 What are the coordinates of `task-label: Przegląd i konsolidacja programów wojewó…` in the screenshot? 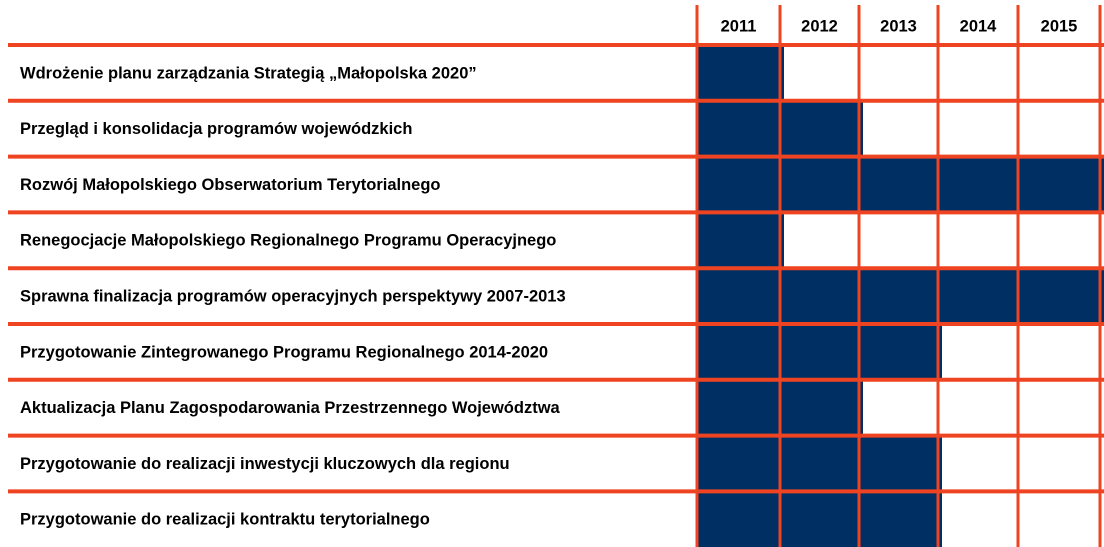 It's located at (216, 129).